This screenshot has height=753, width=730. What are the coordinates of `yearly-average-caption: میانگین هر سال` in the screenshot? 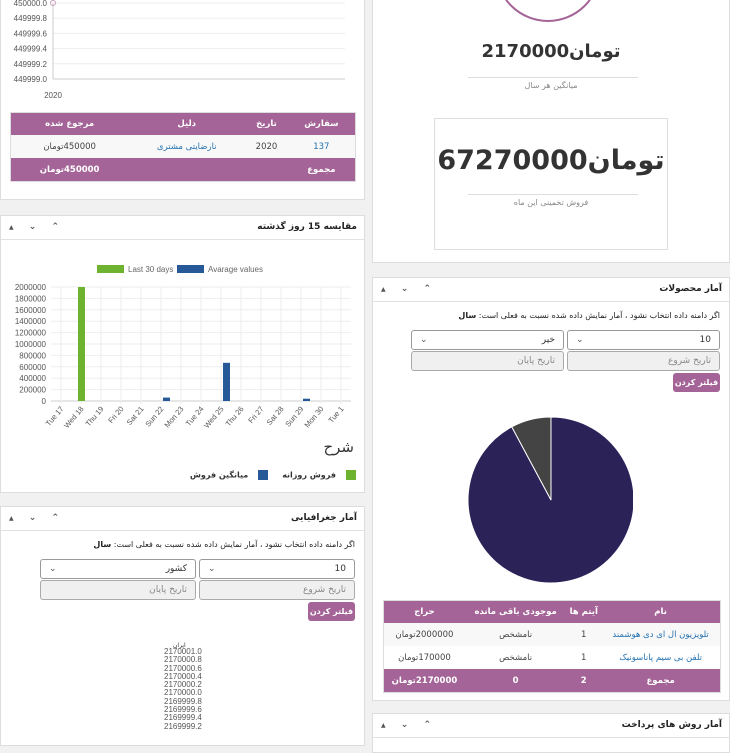 It's located at (551, 85).